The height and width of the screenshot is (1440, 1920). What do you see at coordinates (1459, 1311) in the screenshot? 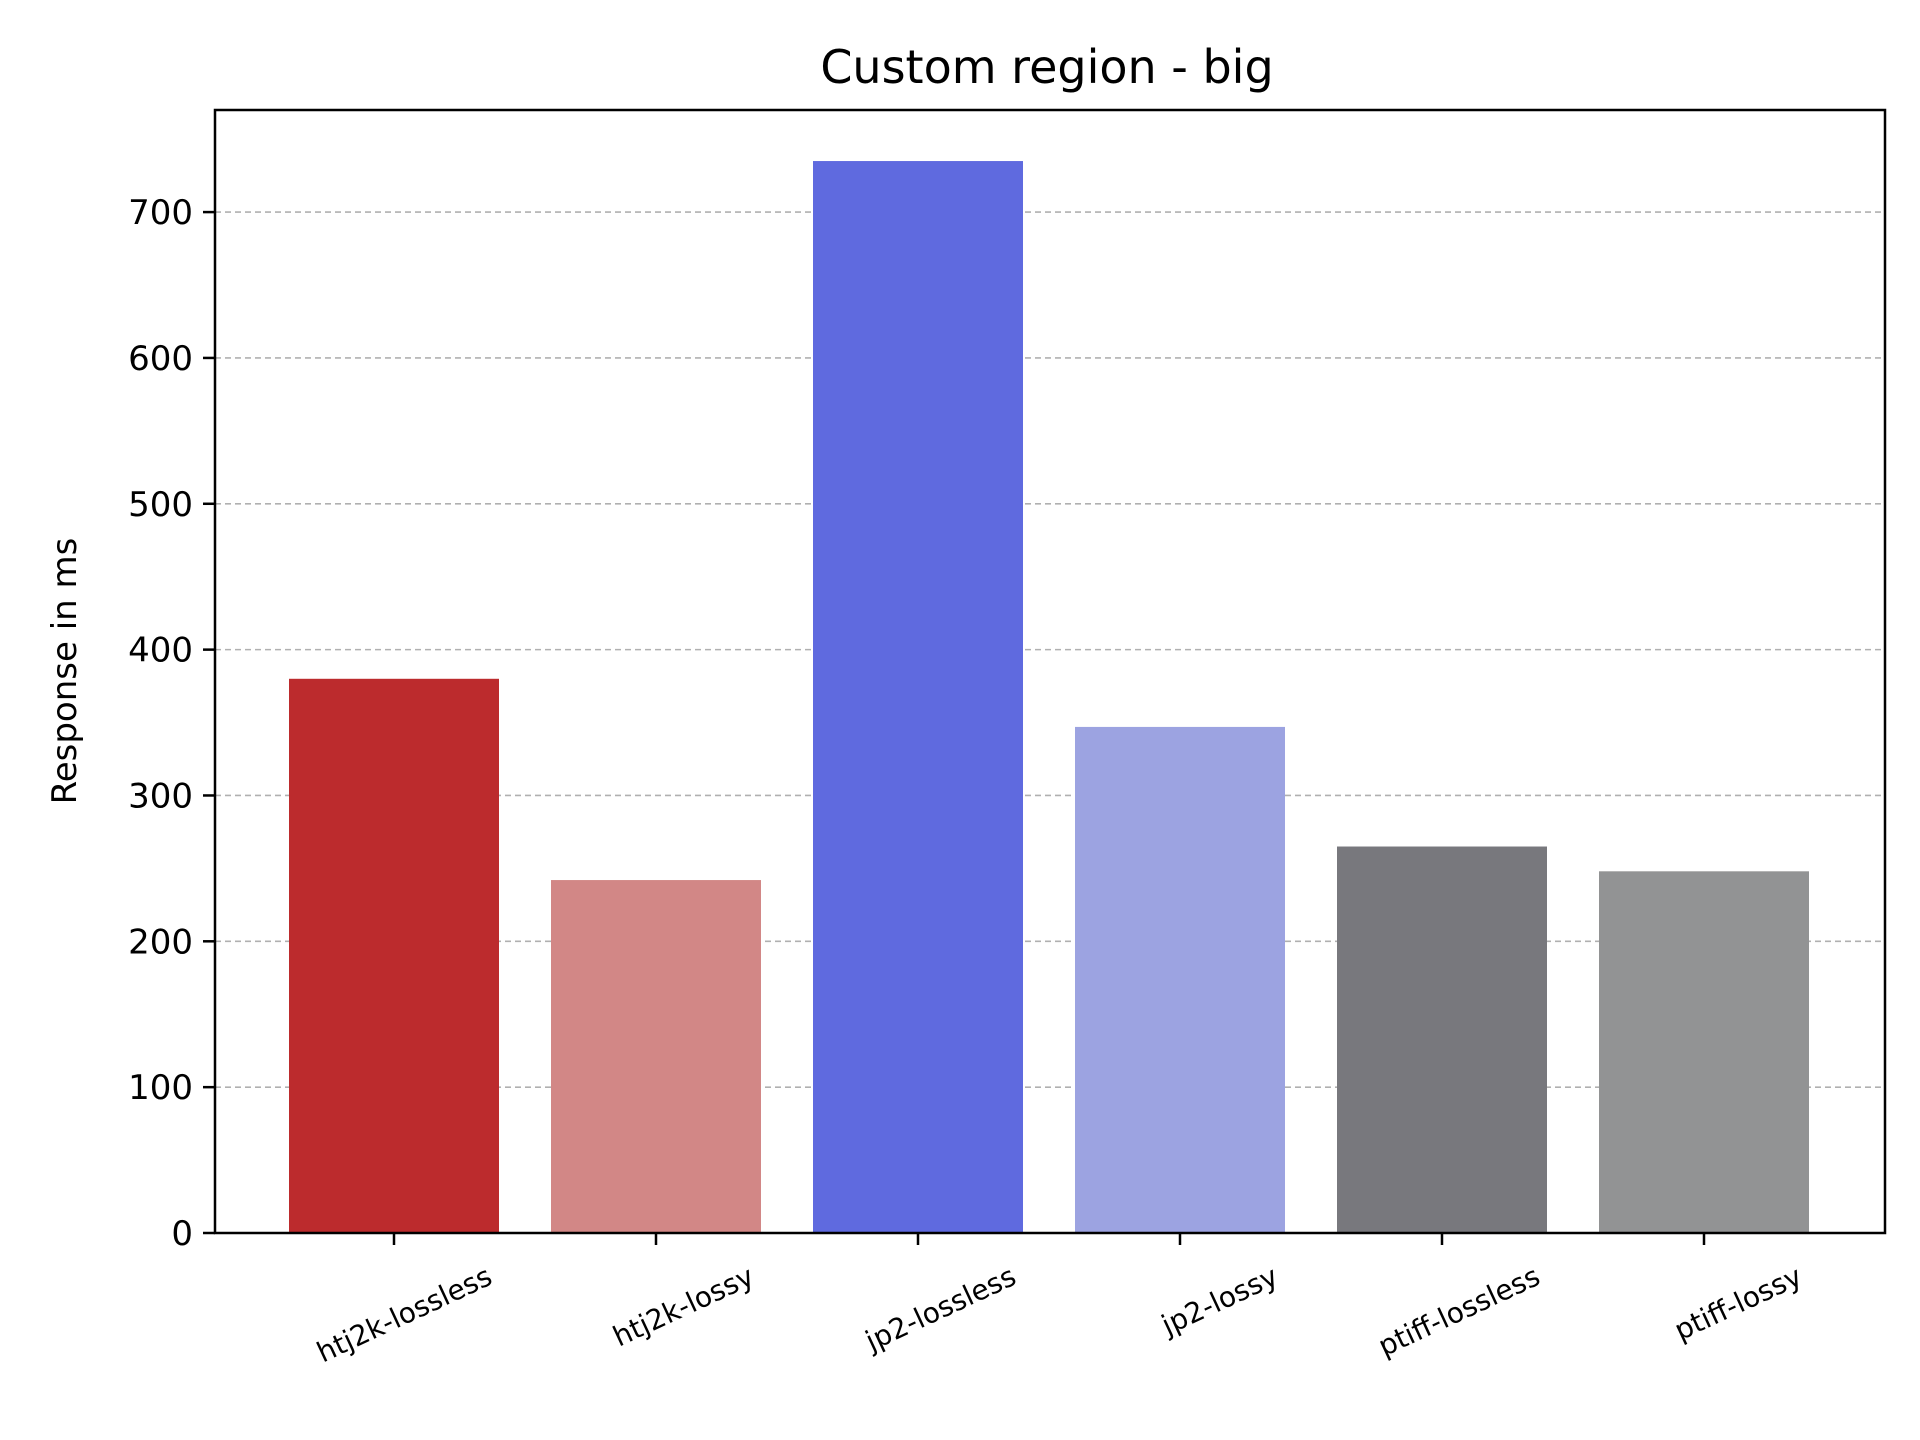
I see `x-tick-label: ptiff-lossless` at bounding box center [1459, 1311].